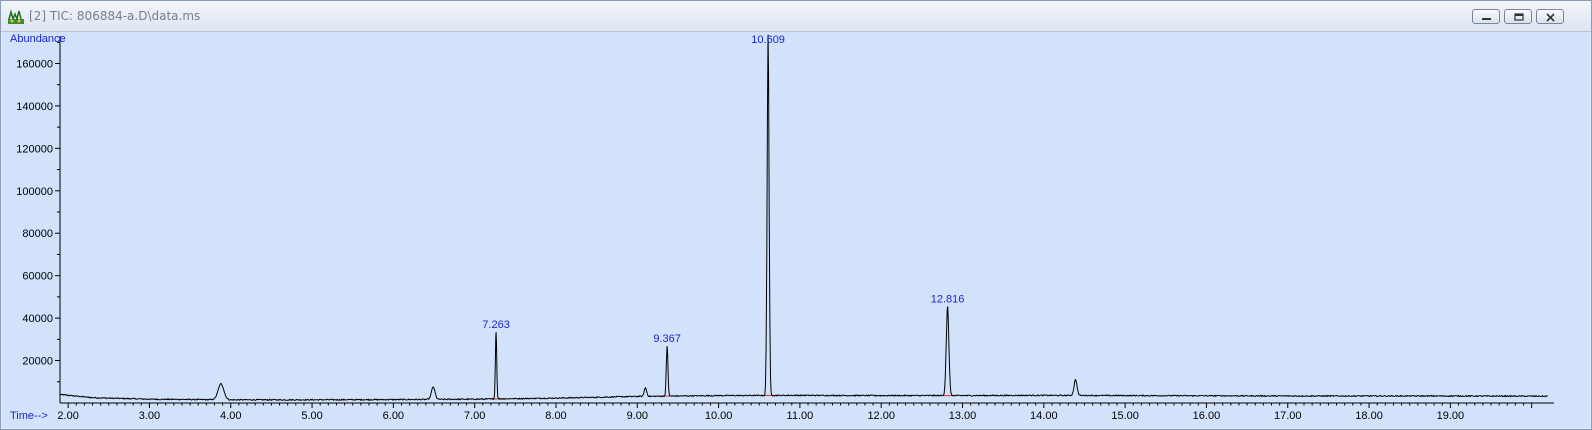 The width and height of the screenshot is (1592, 430). I want to click on x-tick-label: 15.00, so click(1125, 416).